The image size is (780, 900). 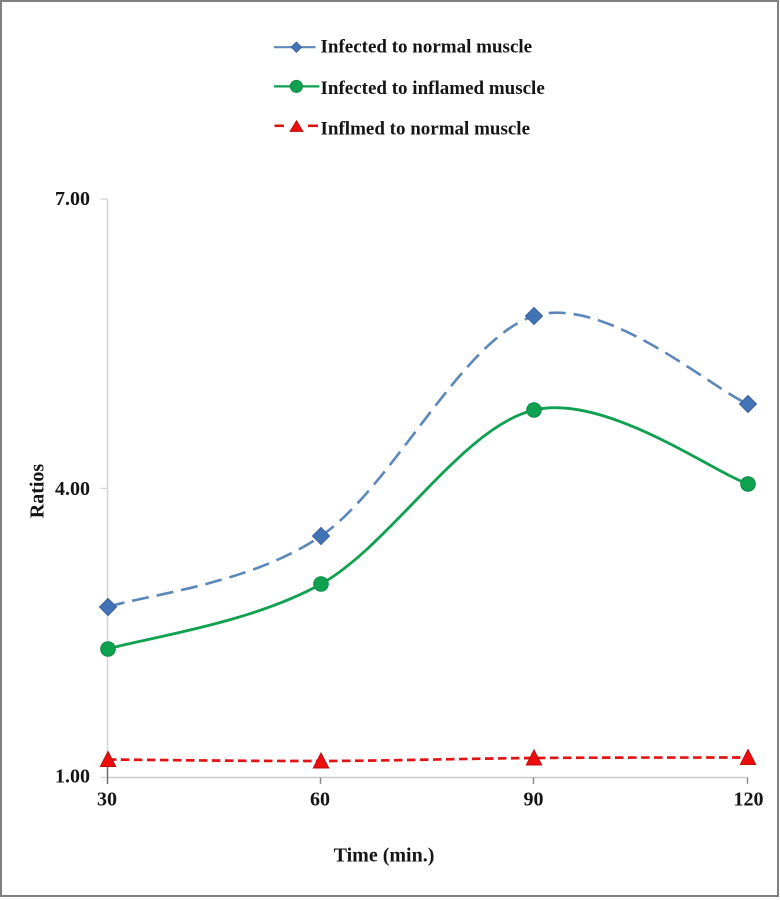 What do you see at coordinates (427, 46) in the screenshot?
I see `svg-text: Infected to normal muscle` at bounding box center [427, 46].